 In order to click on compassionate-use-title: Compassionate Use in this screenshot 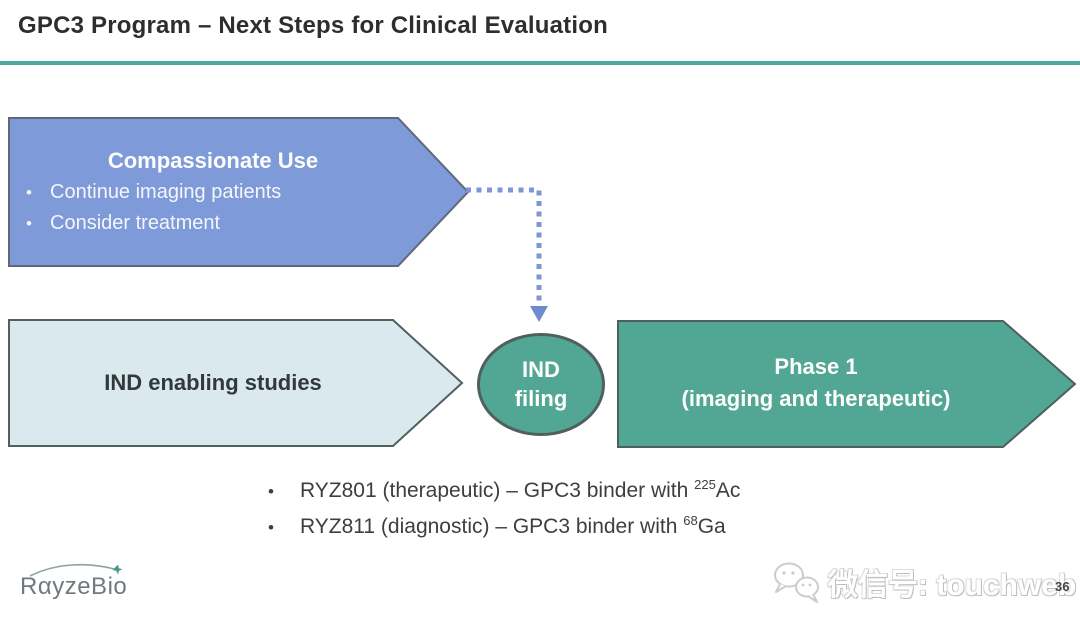, I will do `click(213, 160)`.